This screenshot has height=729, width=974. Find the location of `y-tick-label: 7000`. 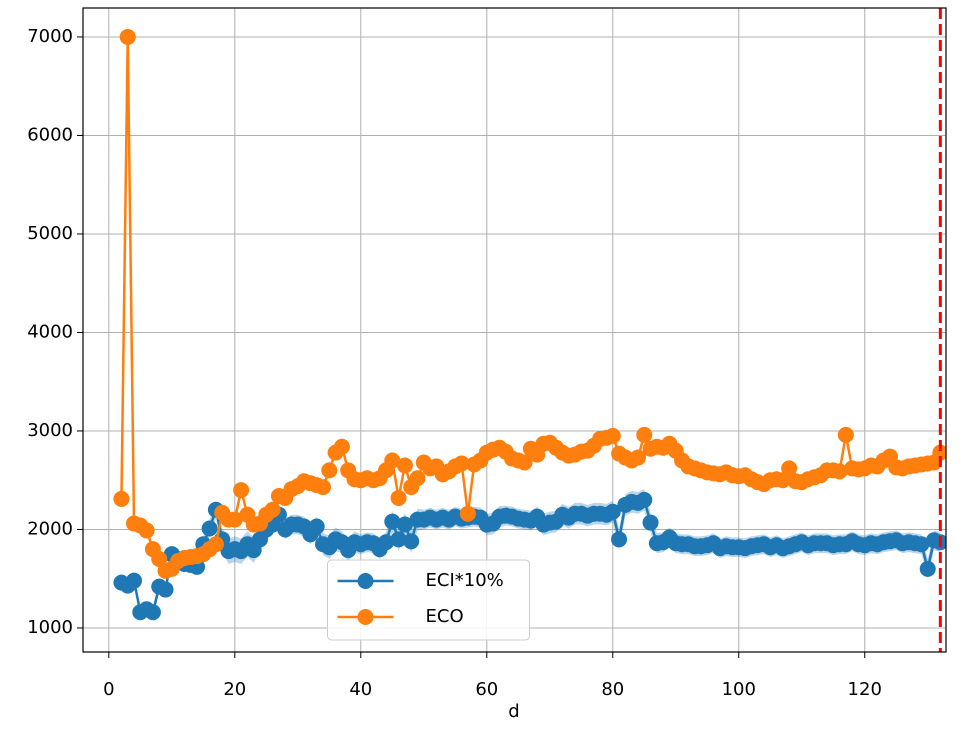

y-tick-label: 7000 is located at coordinates (50, 36).